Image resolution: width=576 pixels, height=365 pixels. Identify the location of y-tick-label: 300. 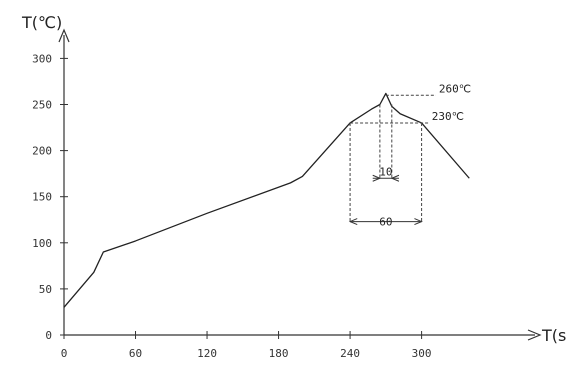
(42, 58).